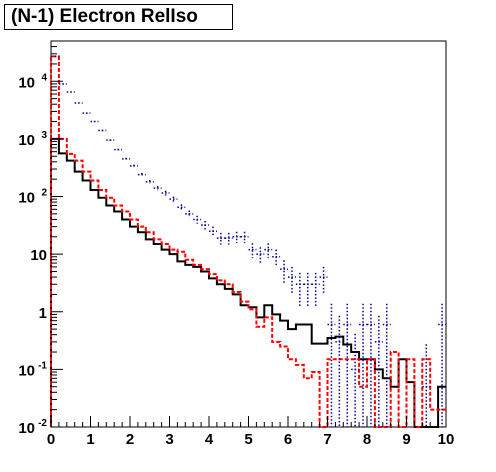  What do you see at coordinates (42, 365) in the screenshot?
I see `y-tick-exponent: -1` at bounding box center [42, 365].